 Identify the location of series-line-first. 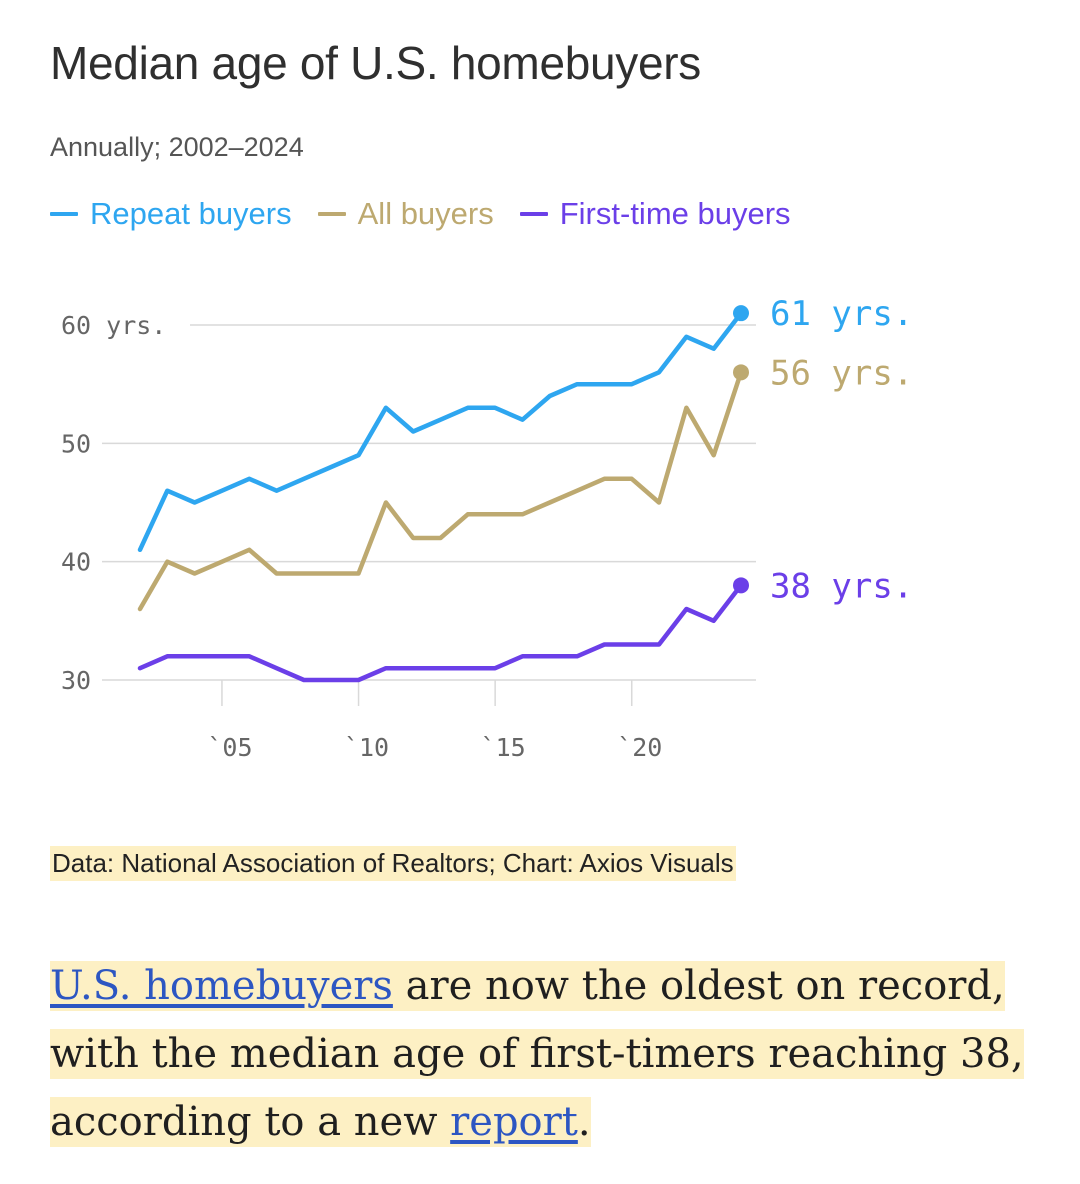
(440, 633).